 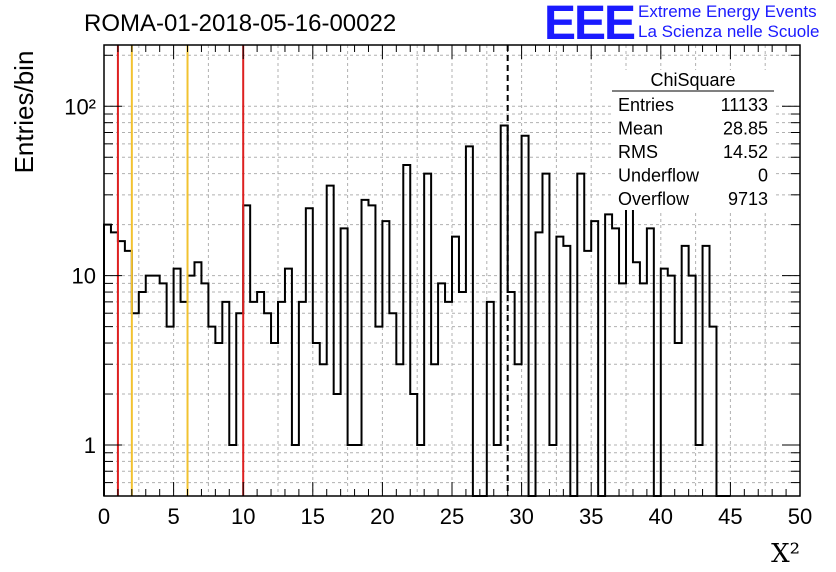 I want to click on x-tick-label: 40, so click(x=661, y=516).